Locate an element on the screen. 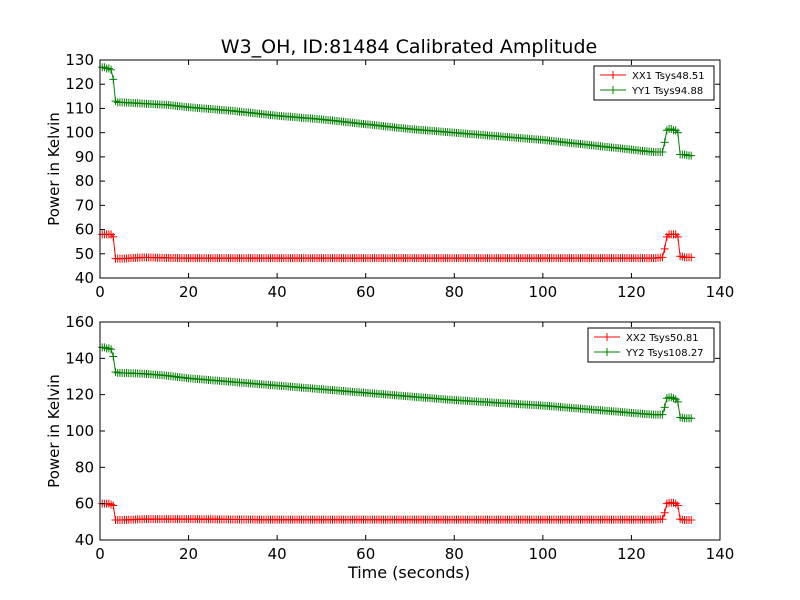 This screenshot has height=600, width=800. legend-label: YY2 Tsys108.27 is located at coordinates (664, 353).